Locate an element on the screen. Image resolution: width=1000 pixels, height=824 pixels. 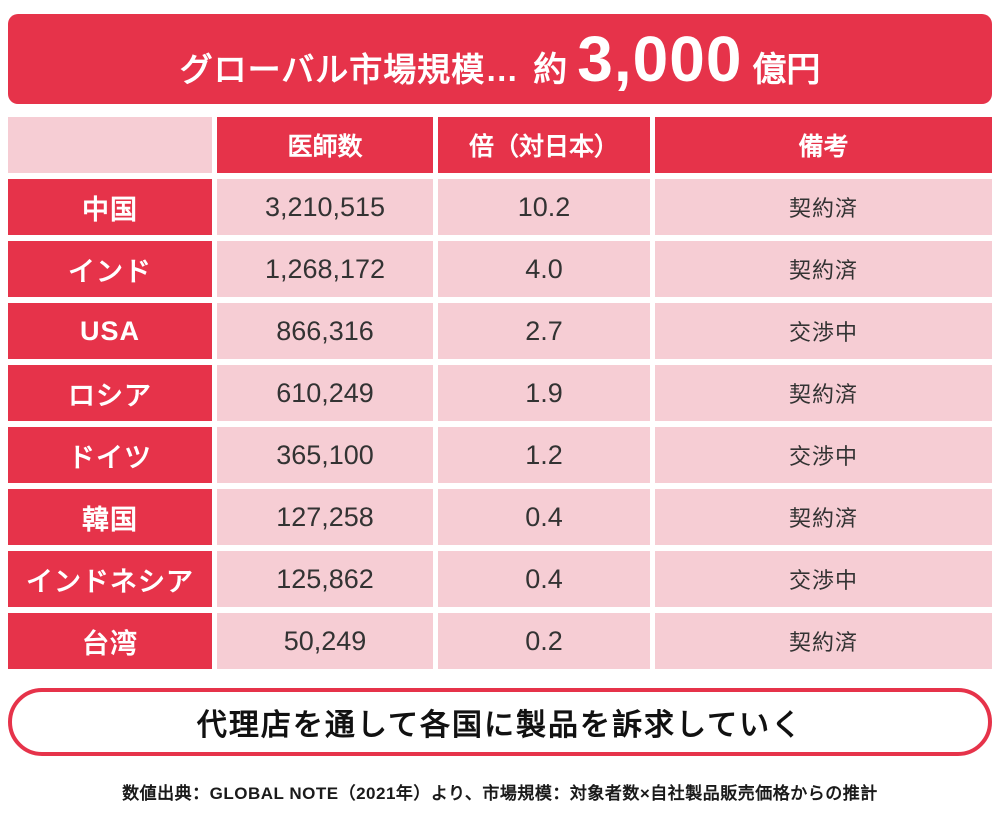
doctors-cell: 365,100 is located at coordinates (325, 455).